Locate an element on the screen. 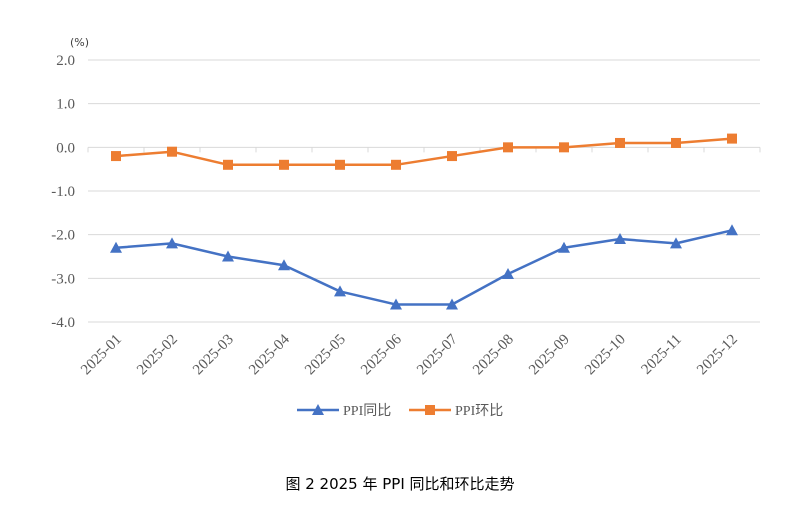  legend-item: PPI环比 is located at coordinates (456, 411).